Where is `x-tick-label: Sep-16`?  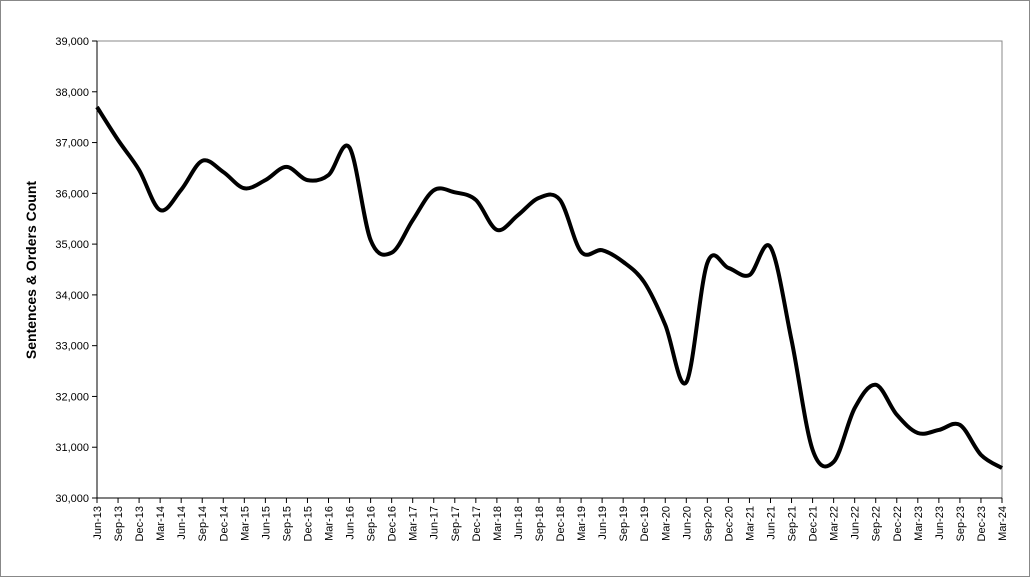
x-tick-label: Sep-16 is located at coordinates (372, 523).